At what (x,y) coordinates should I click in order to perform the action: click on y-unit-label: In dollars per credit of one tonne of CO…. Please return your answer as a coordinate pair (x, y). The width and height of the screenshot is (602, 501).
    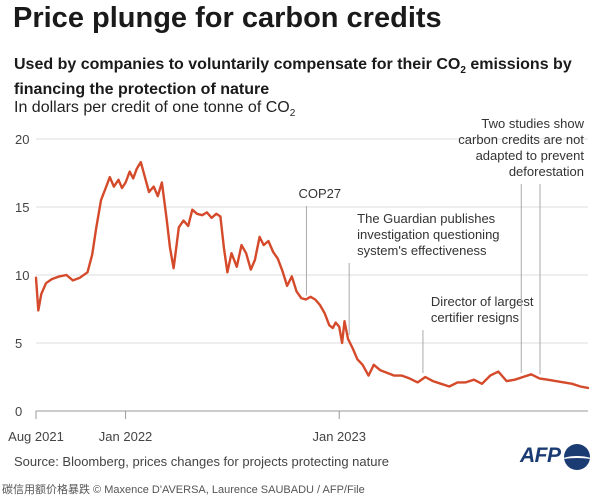
    Looking at the image, I should click on (154, 109).